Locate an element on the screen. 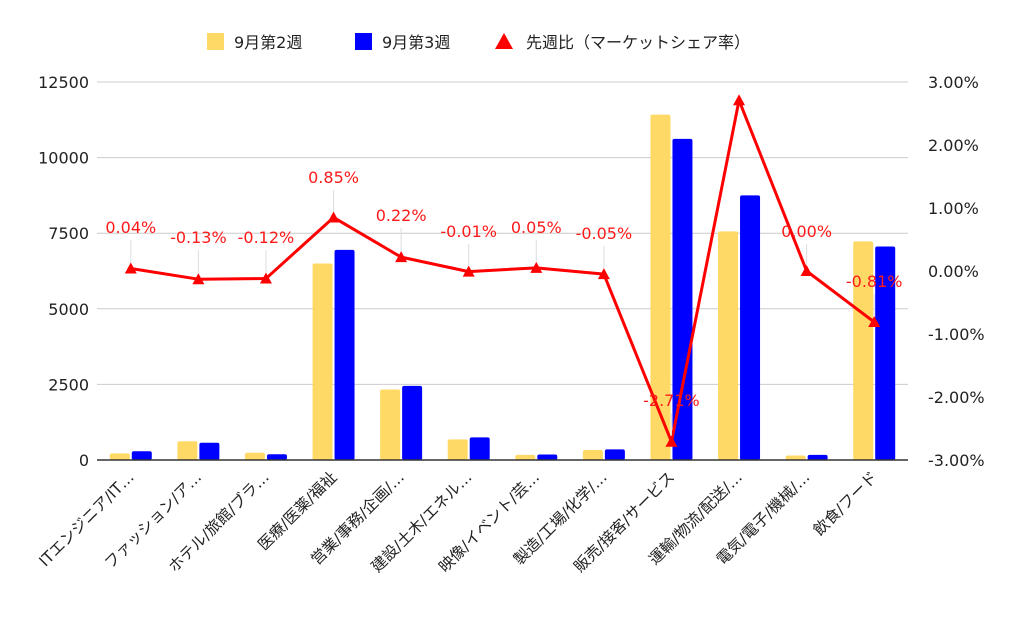 Image resolution: width=1024 pixels, height=633 pixels. ratio-data-label: 0.00% is located at coordinates (806, 231).